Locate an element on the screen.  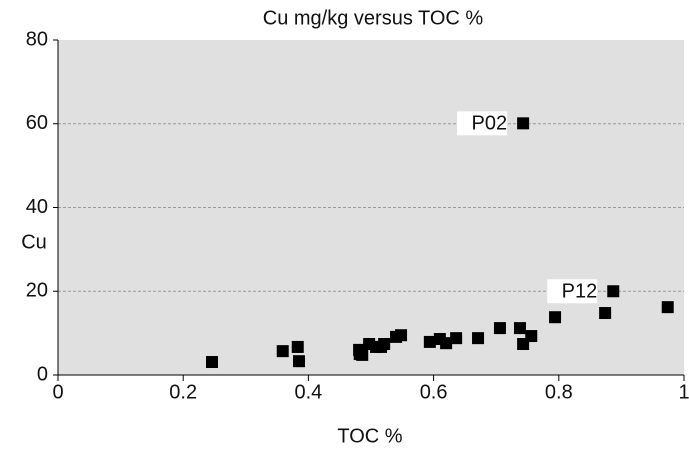
y-tick-label: 0 is located at coordinates (42, 374).